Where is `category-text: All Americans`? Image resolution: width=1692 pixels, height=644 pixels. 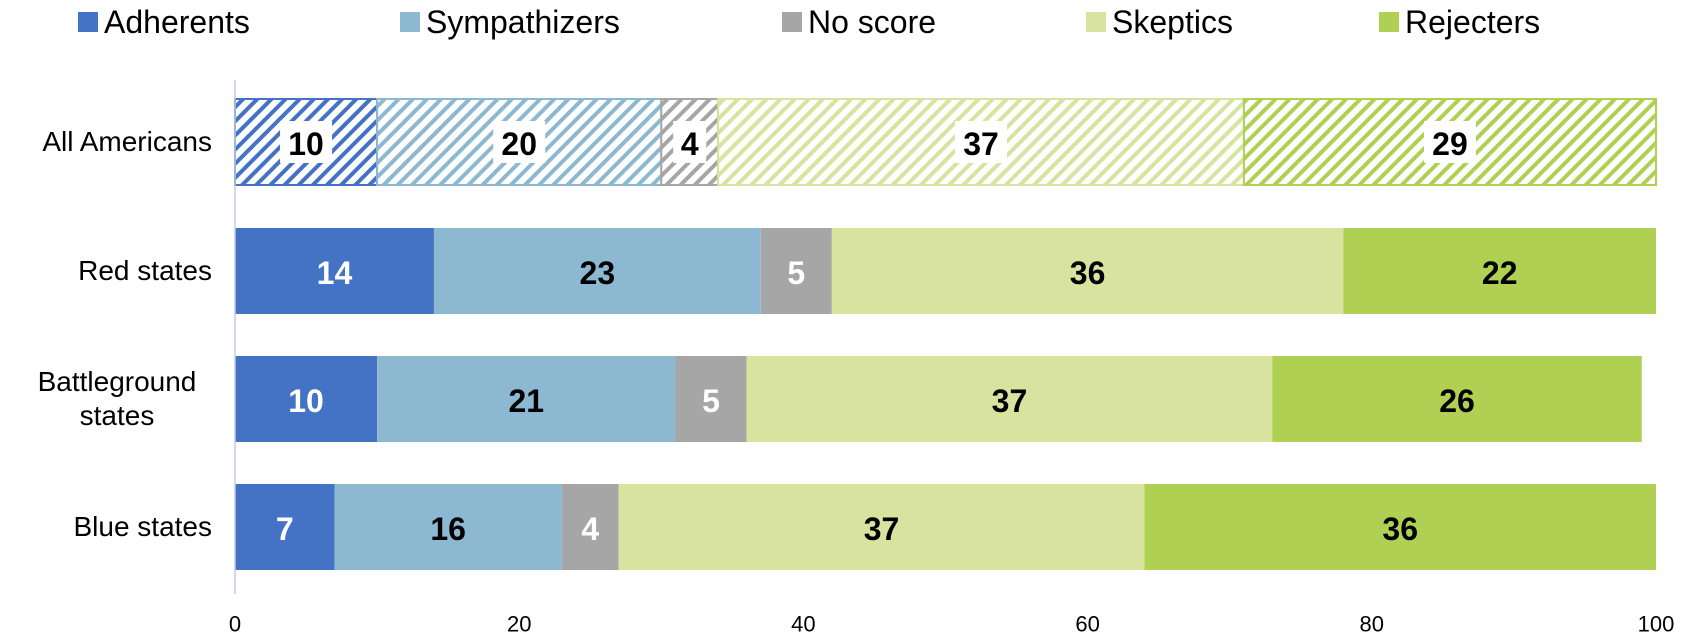 category-text: All Americans is located at coordinates (127, 141).